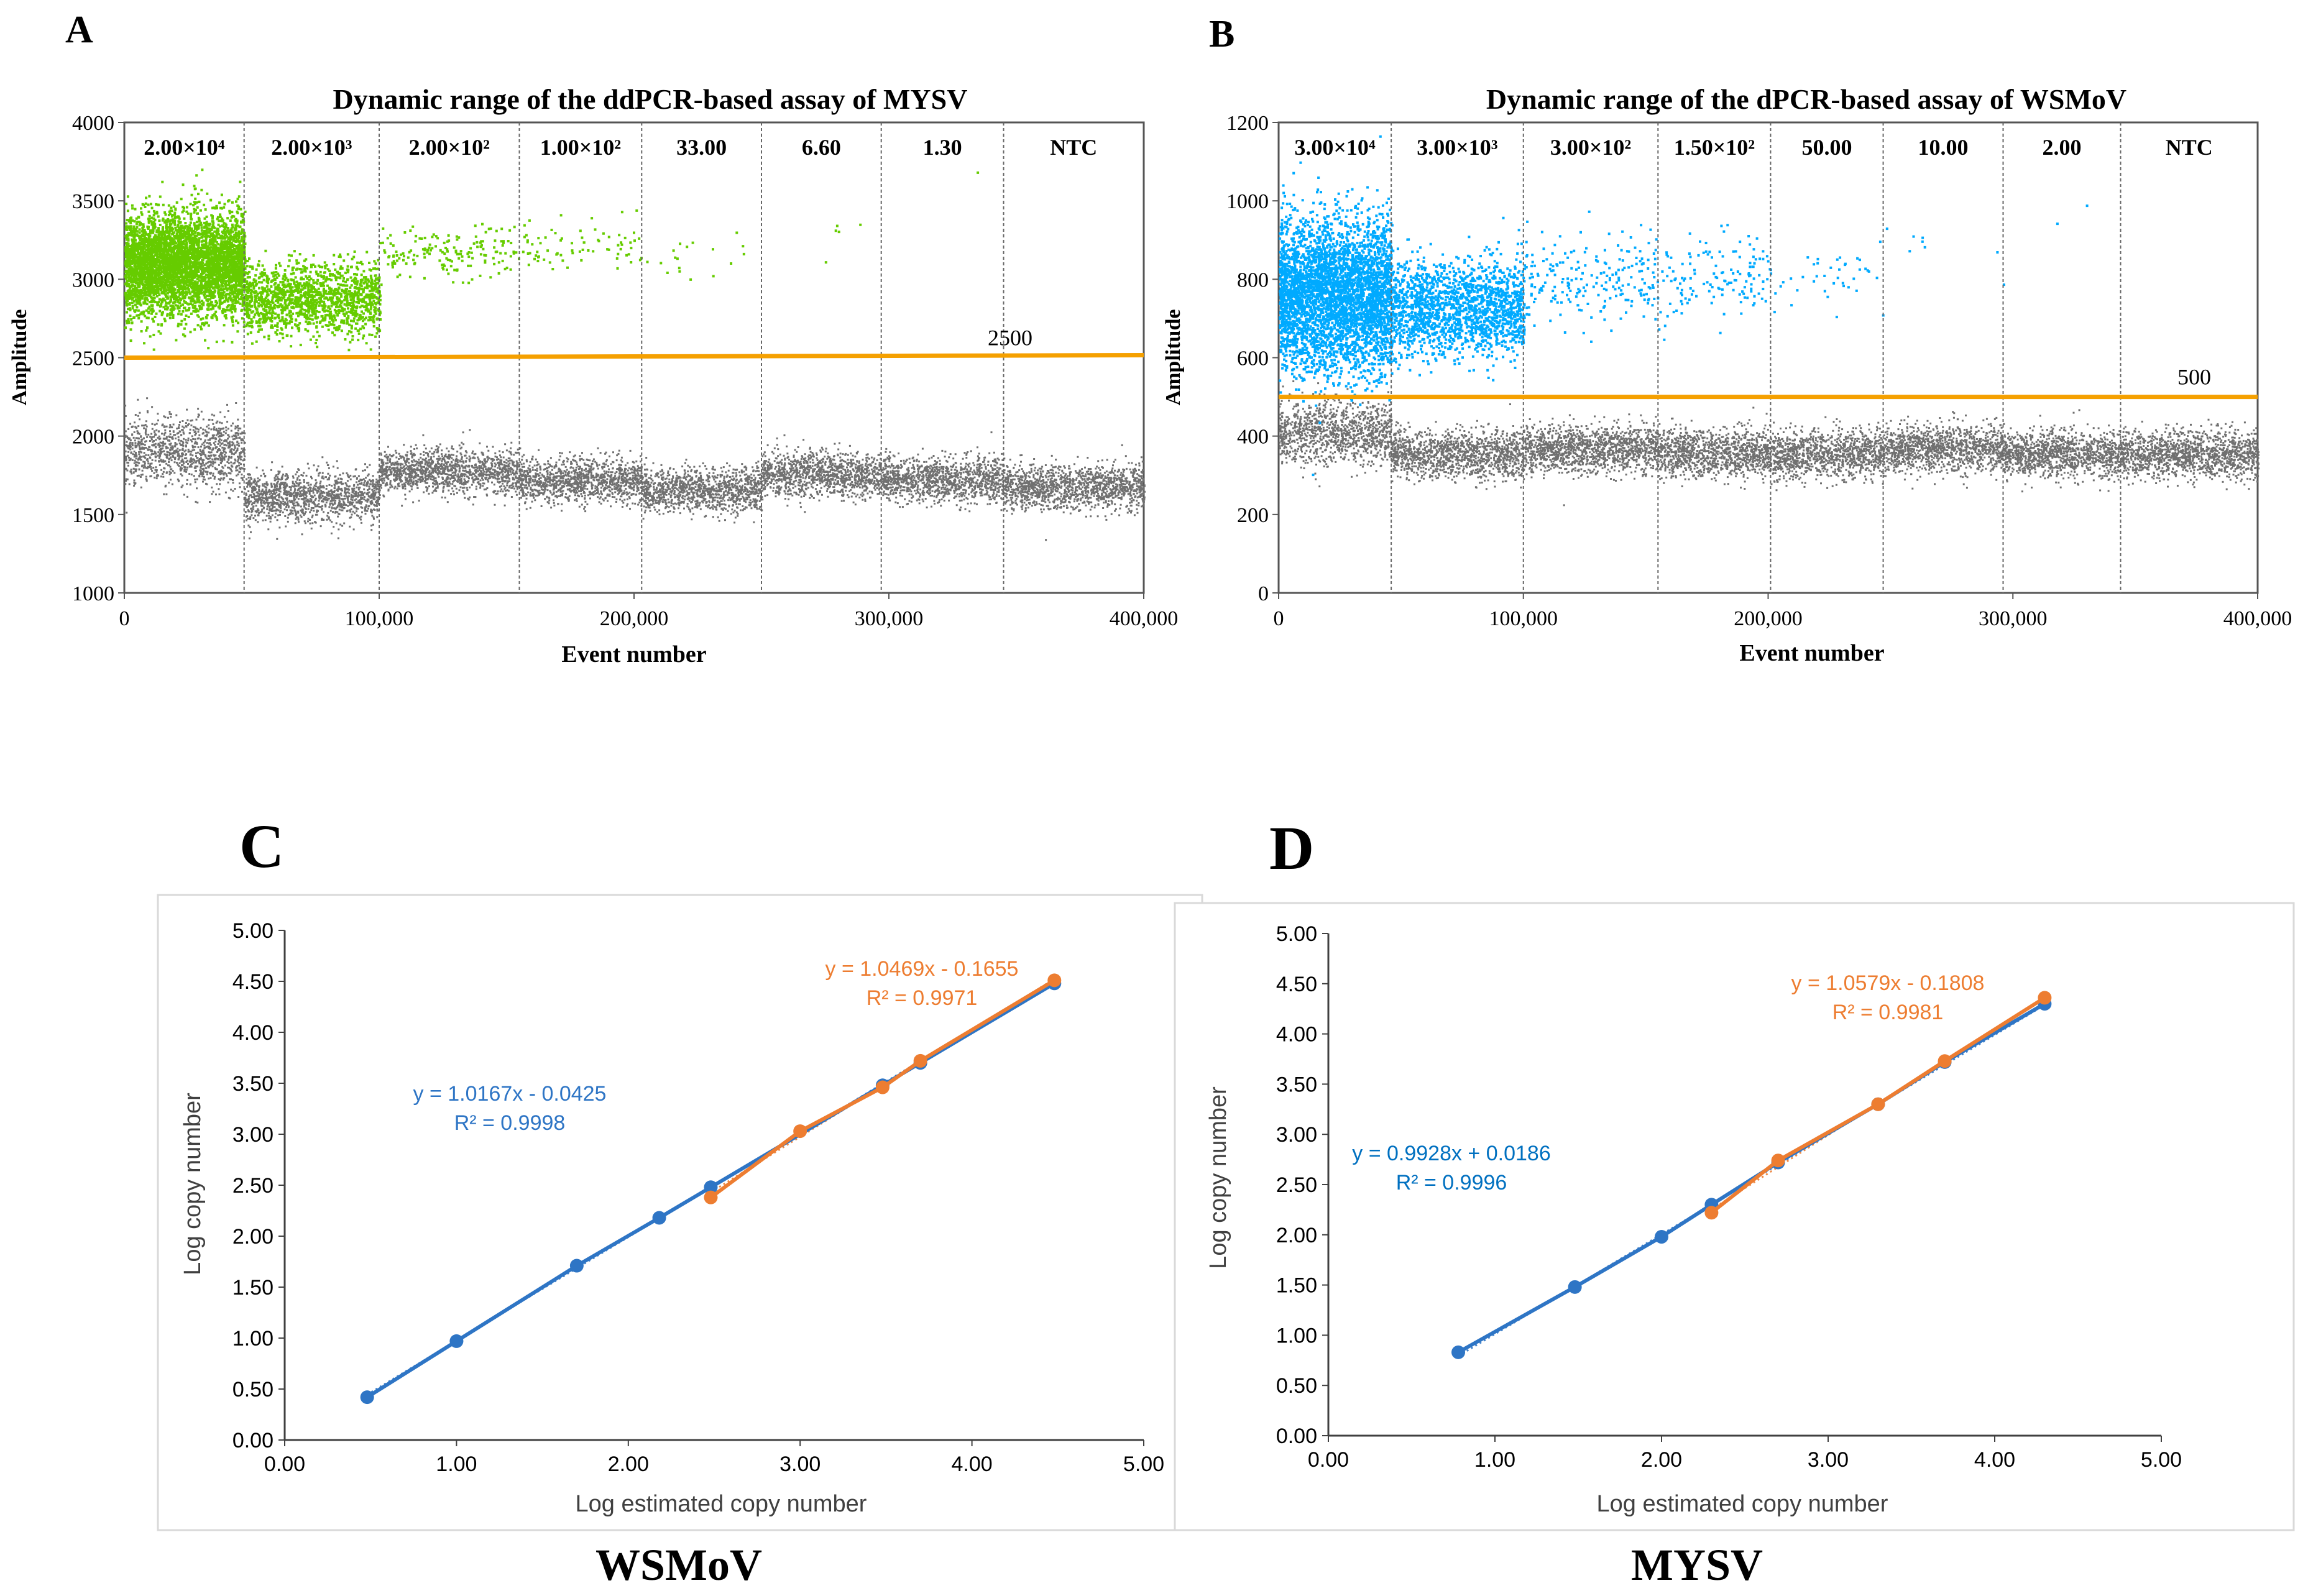 This screenshot has height=1596, width=2308. What do you see at coordinates (1173, 358) in the screenshot?
I see `y-axis-label-b: Amplitude` at bounding box center [1173, 358].